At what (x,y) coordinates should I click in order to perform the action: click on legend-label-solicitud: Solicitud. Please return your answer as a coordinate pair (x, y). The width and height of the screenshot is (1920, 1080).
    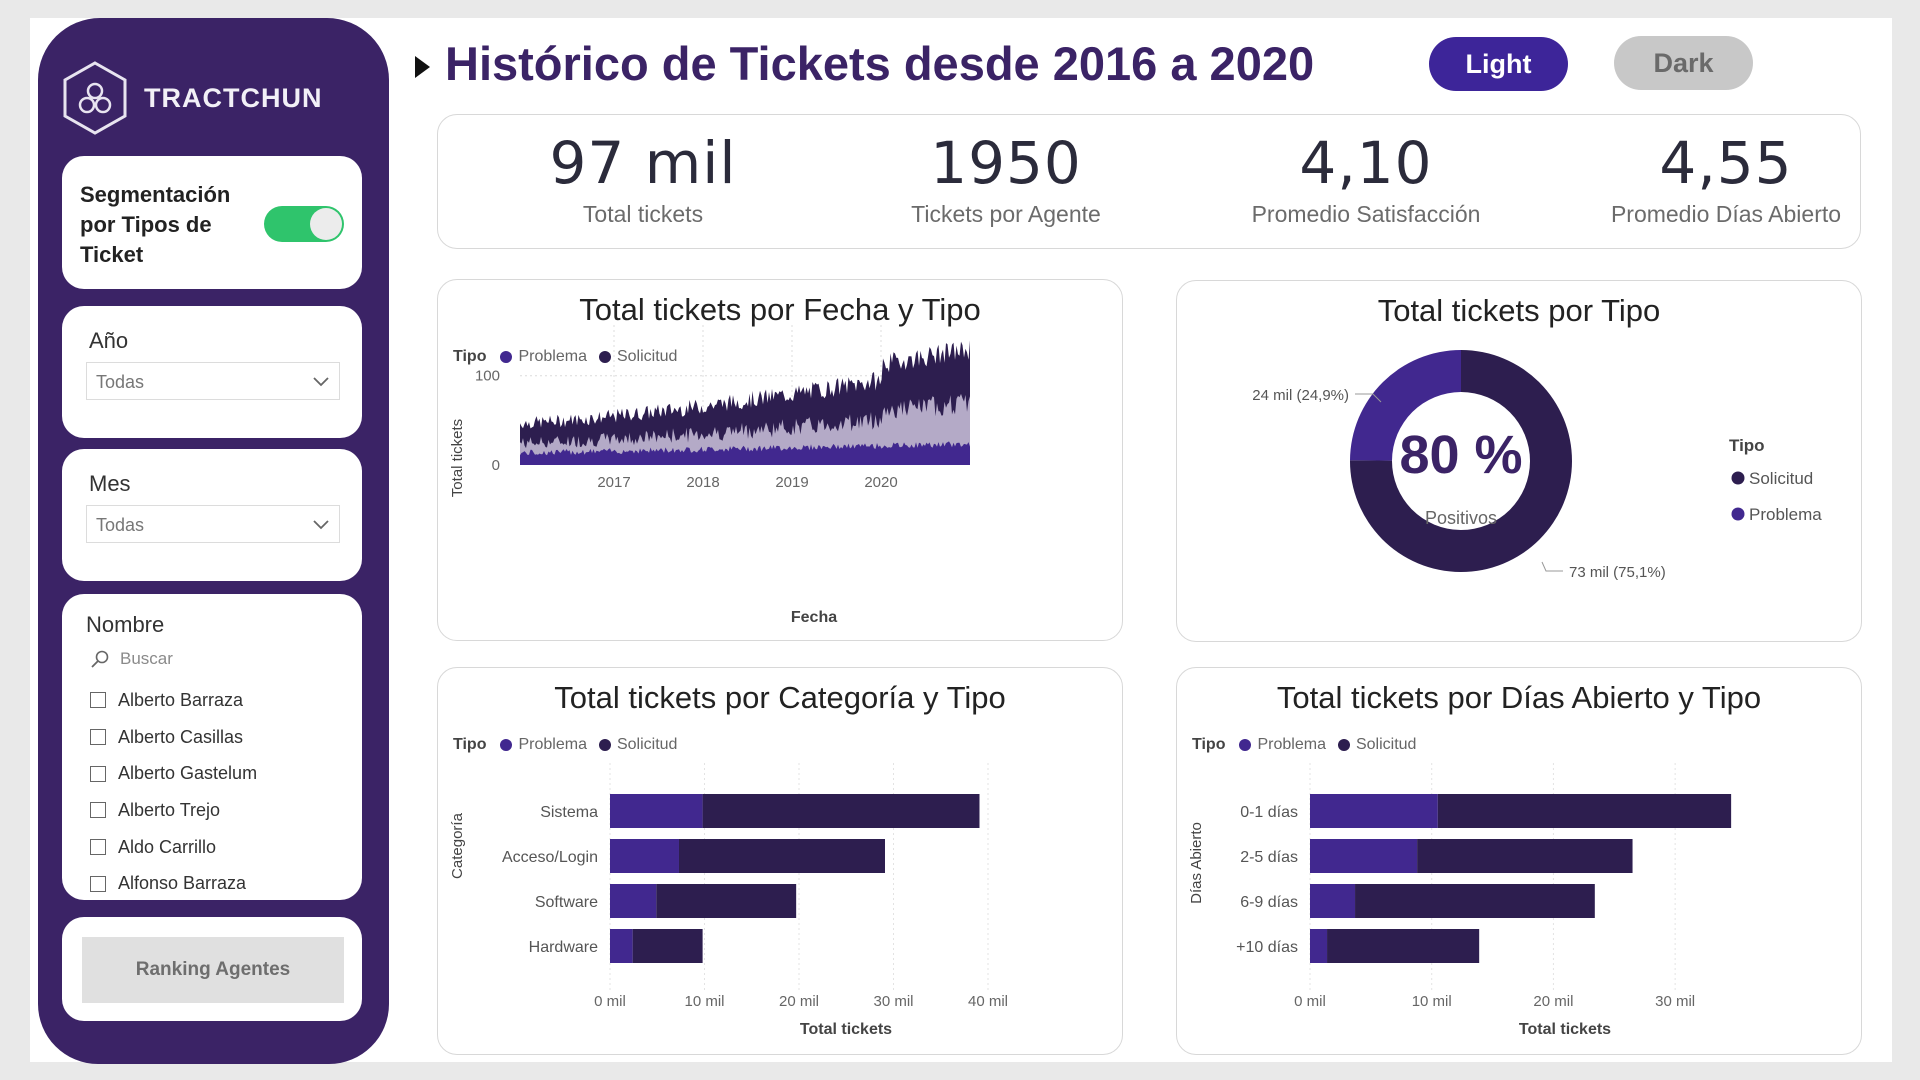
    Looking at the image, I should click on (647, 356).